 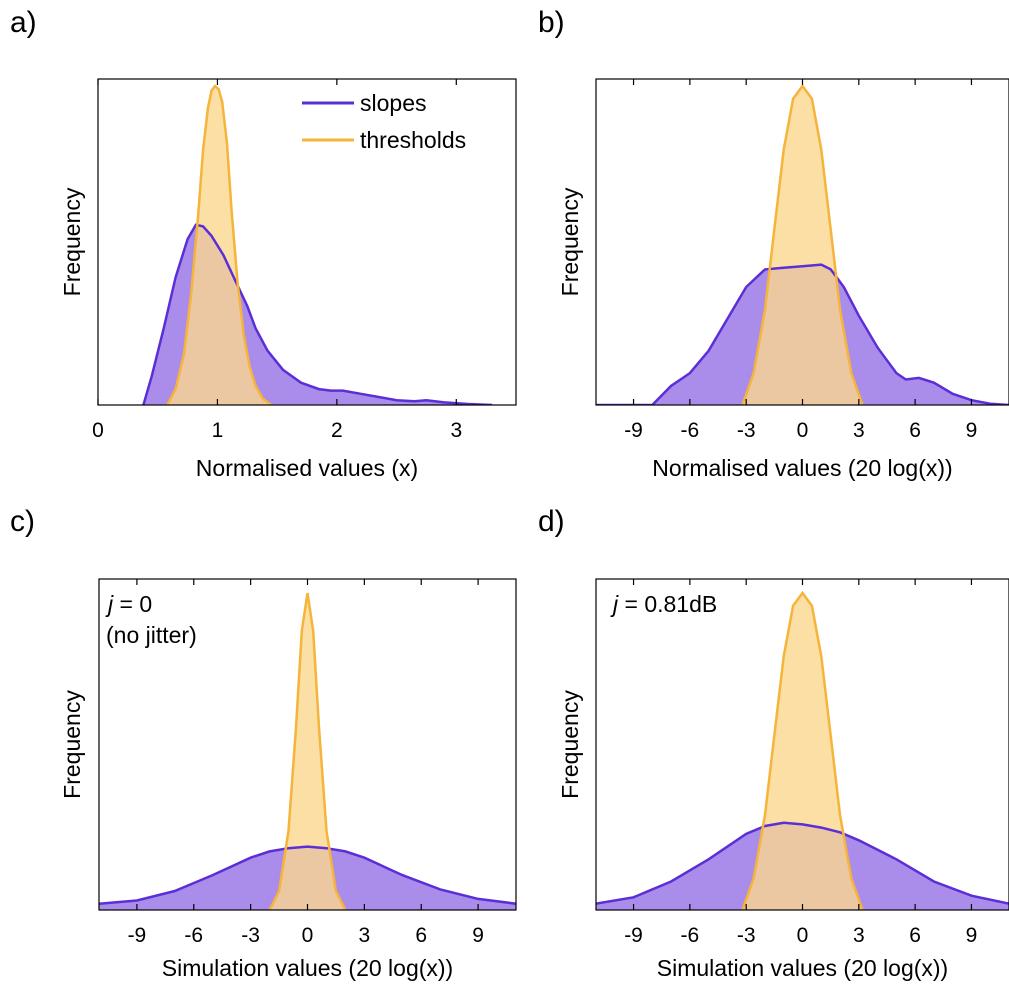 I want to click on x-axis-label: Normalised values (x), so click(x=307, y=468).